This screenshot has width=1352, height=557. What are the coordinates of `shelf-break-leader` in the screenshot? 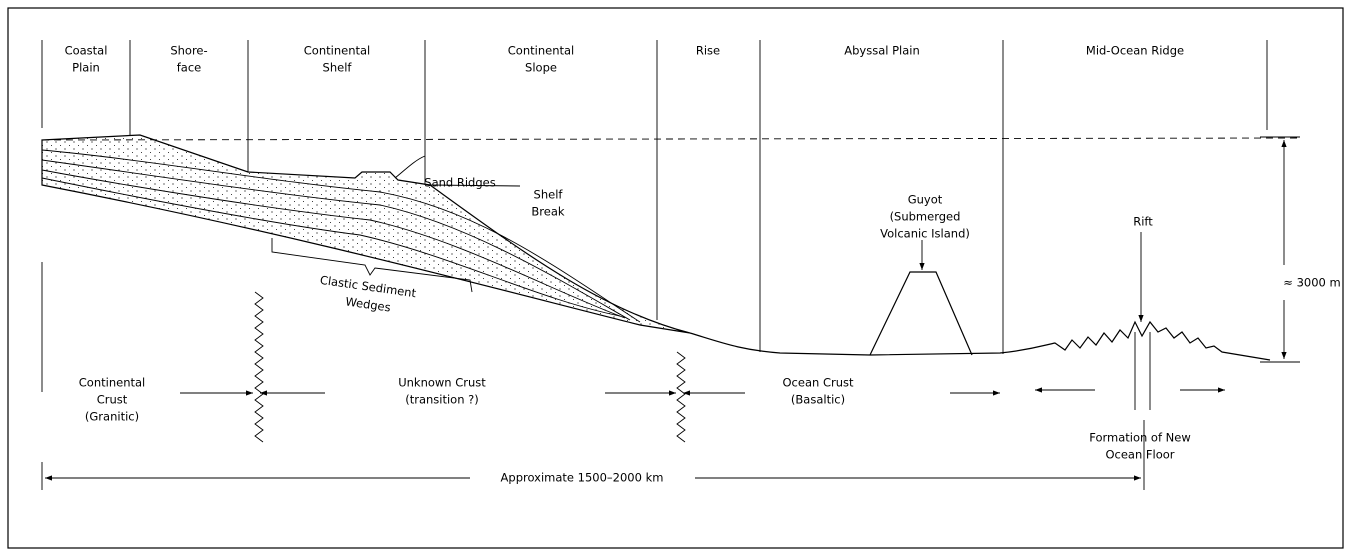 It's located at (475, 185).